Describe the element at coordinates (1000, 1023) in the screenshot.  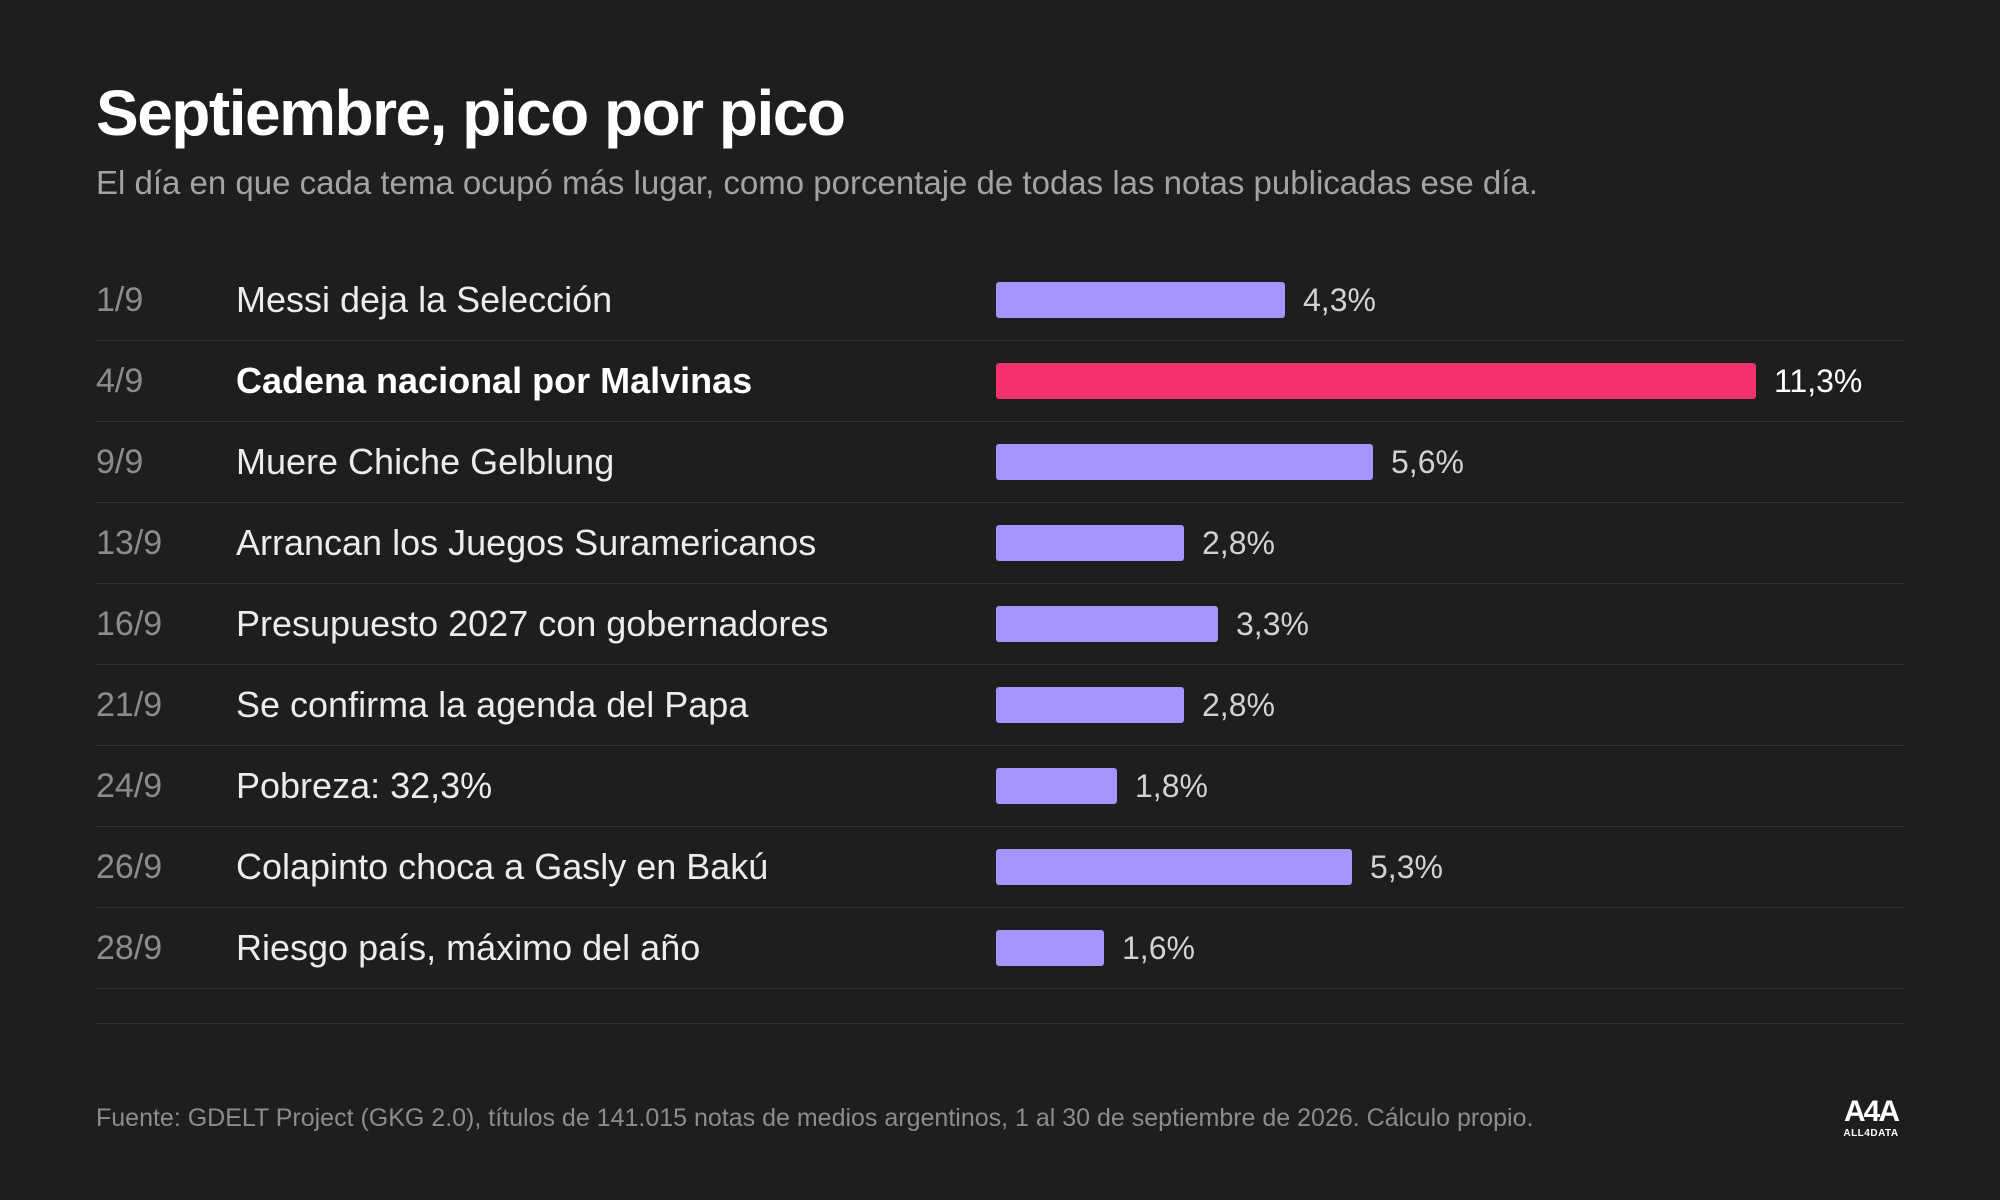
I see `footer-divider` at that location.